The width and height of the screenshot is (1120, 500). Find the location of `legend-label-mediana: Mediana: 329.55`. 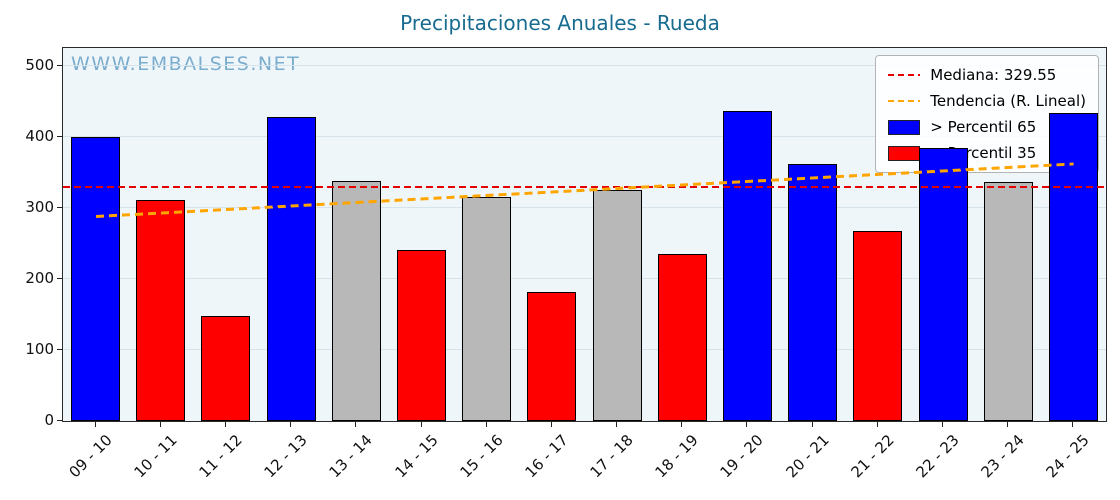

legend-label-mediana: Mediana: 329.55 is located at coordinates (993, 75).